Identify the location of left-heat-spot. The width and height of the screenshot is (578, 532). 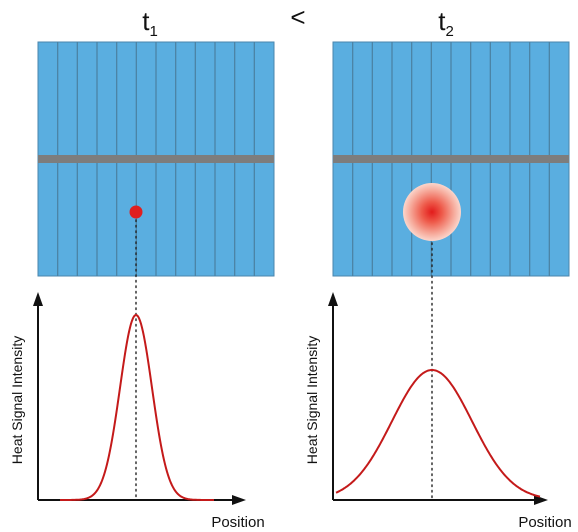
(136, 212).